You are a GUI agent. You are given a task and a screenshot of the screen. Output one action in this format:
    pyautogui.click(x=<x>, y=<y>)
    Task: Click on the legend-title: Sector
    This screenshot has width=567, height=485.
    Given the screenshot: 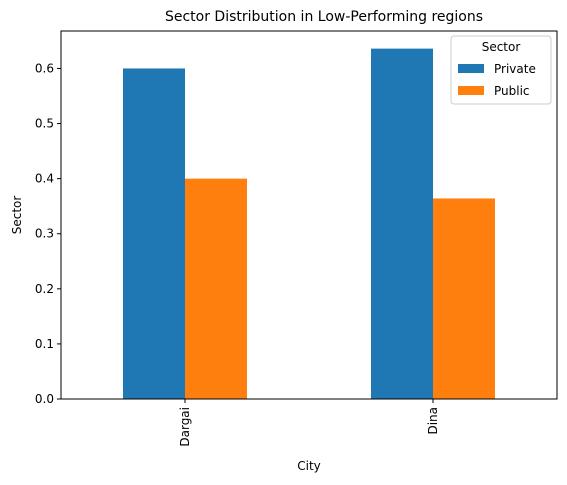 What is the action you would take?
    pyautogui.click(x=501, y=47)
    